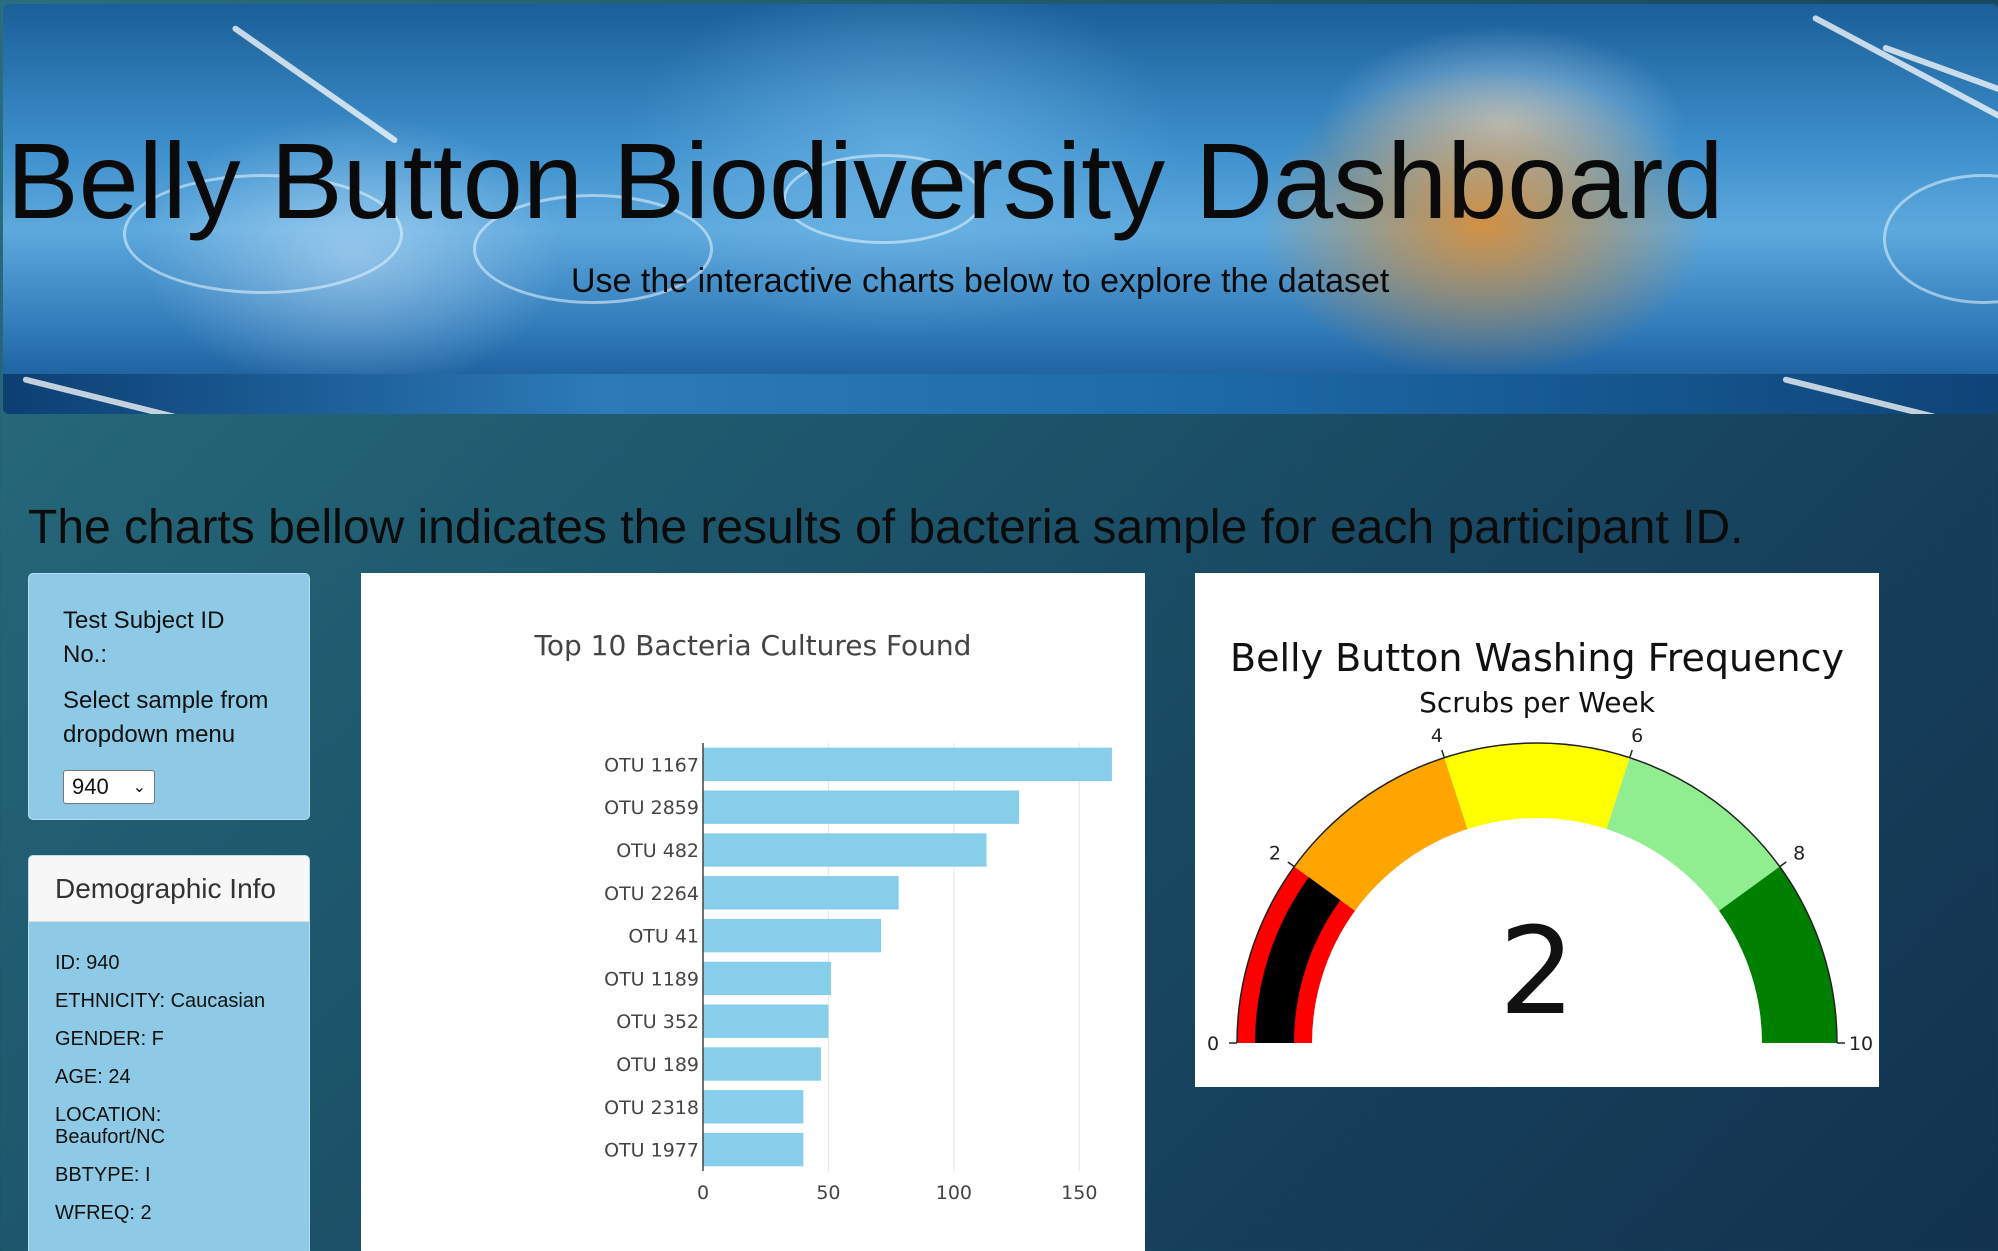 This screenshot has width=1998, height=1251. I want to click on select-hint: Select sample from dropdown menu, so click(166, 717).